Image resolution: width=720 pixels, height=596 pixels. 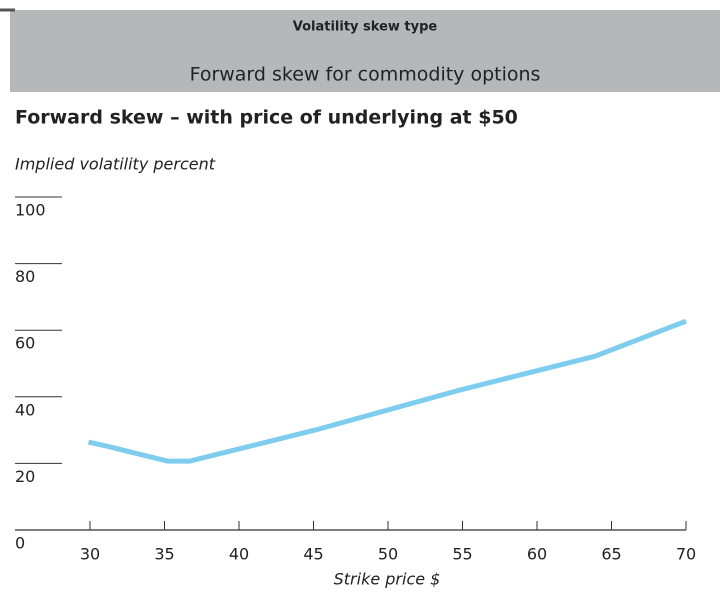 I want to click on x-tick-label: 70, so click(x=686, y=554).